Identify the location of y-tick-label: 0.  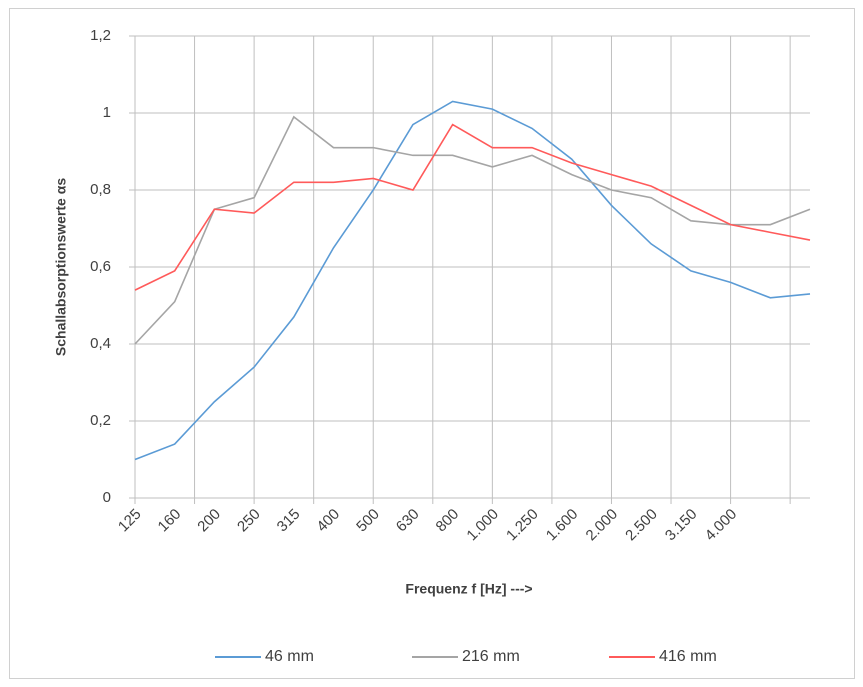
(107, 497).